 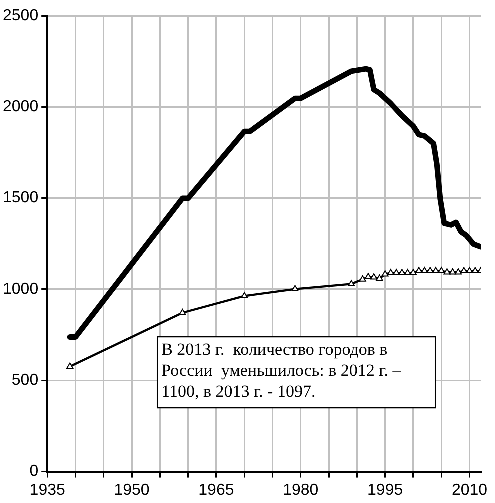 I want to click on x-tick-label: 1950, so click(x=132, y=490).